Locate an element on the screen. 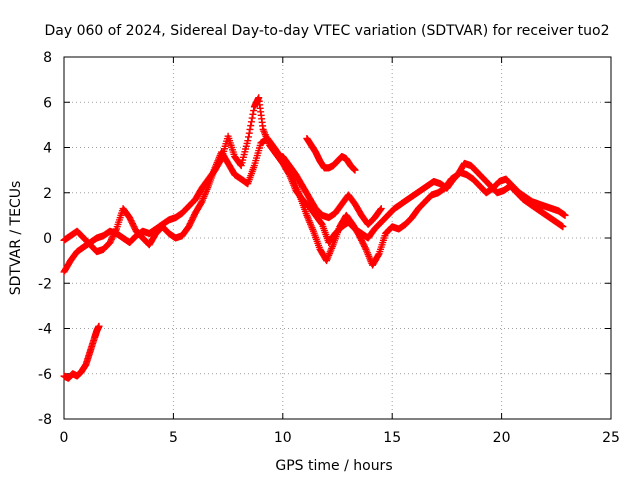  y-tick-label: 4 is located at coordinates (47, 149).